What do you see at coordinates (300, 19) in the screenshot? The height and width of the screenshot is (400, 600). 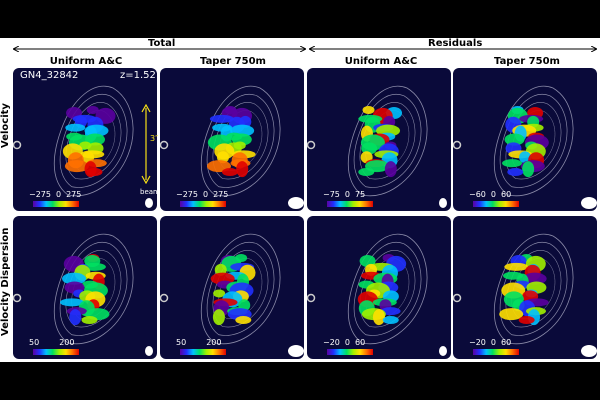 I see `top-black-bar` at bounding box center [300, 19].